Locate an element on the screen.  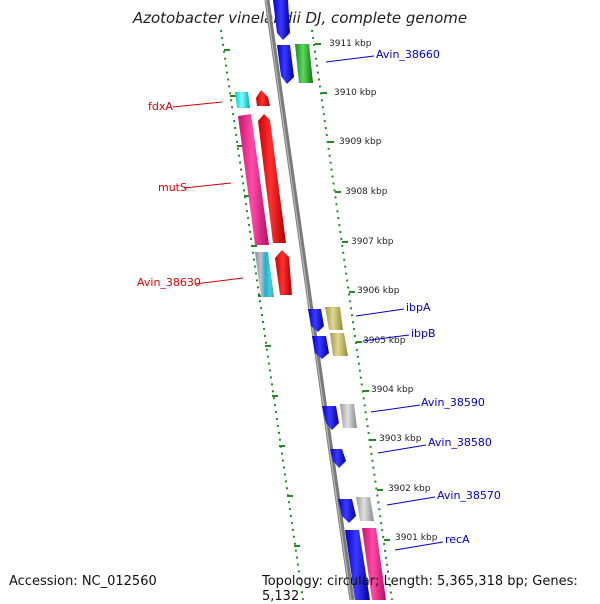
tick-3911: 3911 kbp is located at coordinates (350, 44).